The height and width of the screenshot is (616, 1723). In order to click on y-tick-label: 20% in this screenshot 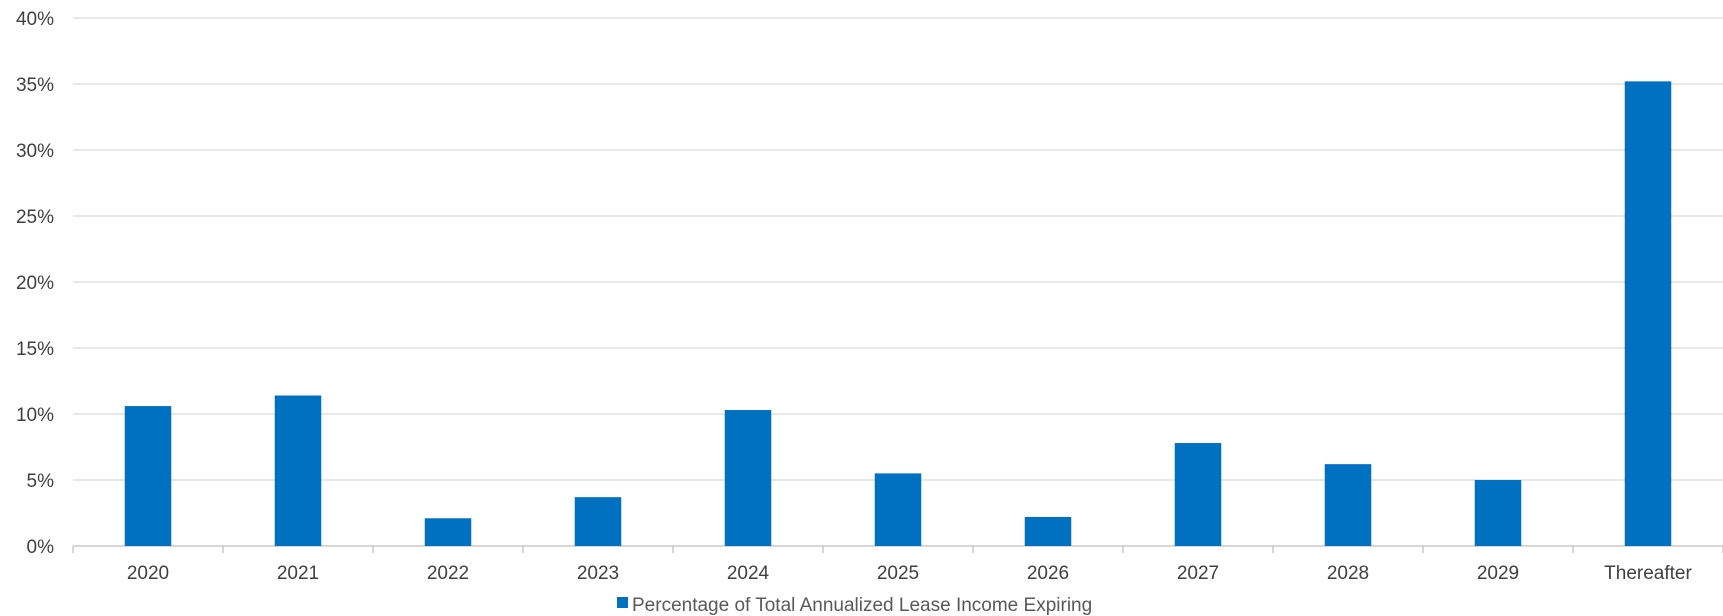, I will do `click(35, 283)`.